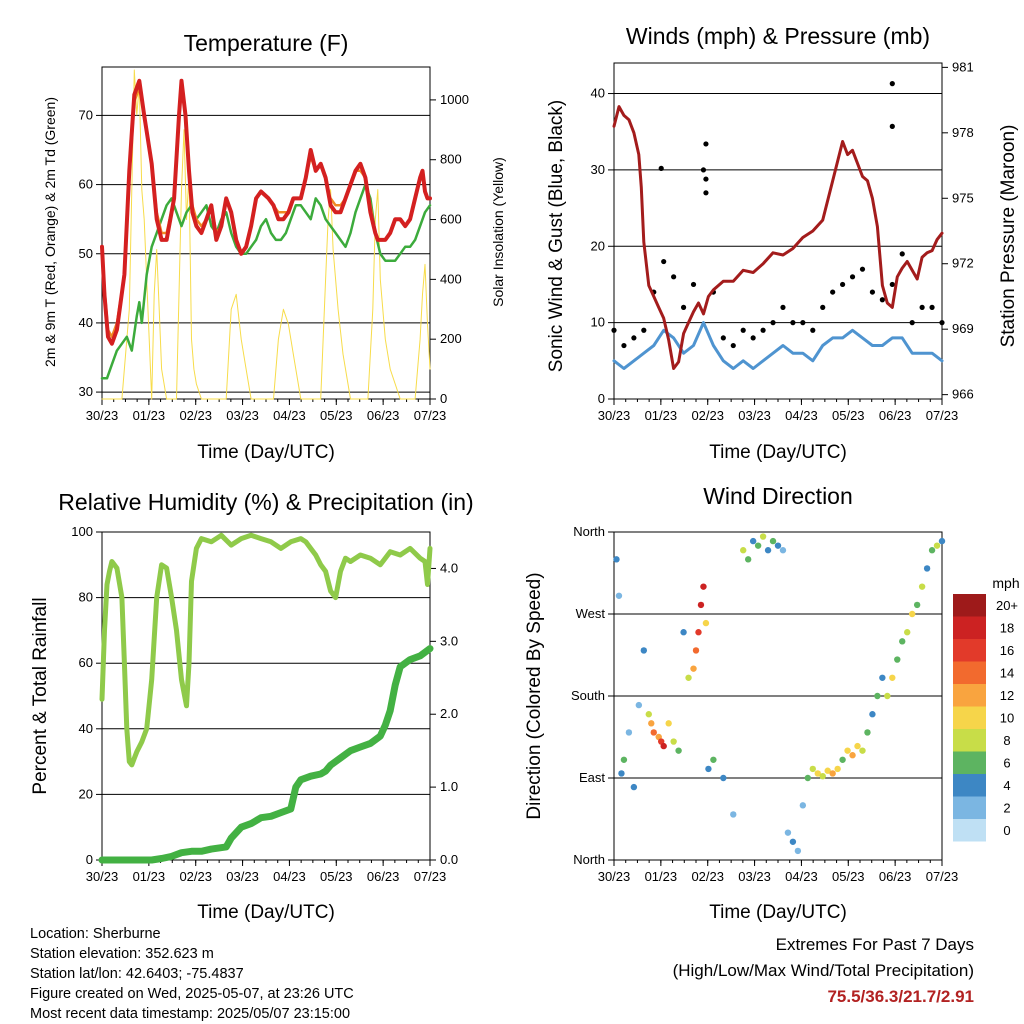 The image size is (1024, 1024). What do you see at coordinates (266, 754) in the screenshot?
I see `rainfall-line` at bounding box center [266, 754].